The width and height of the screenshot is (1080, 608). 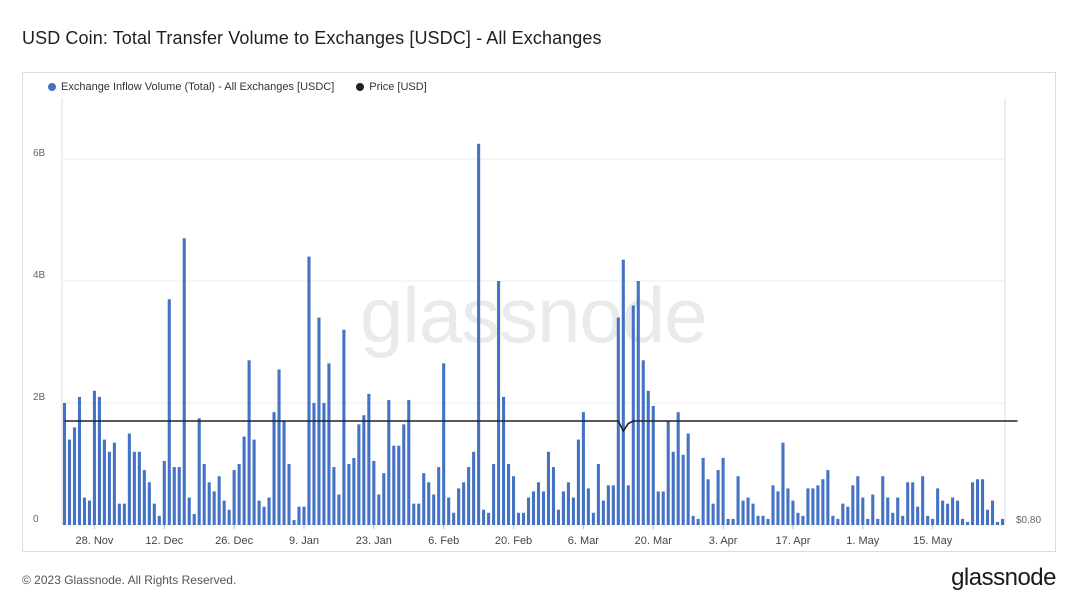 What do you see at coordinates (541, 426) in the screenshot?
I see `price-line` at bounding box center [541, 426].